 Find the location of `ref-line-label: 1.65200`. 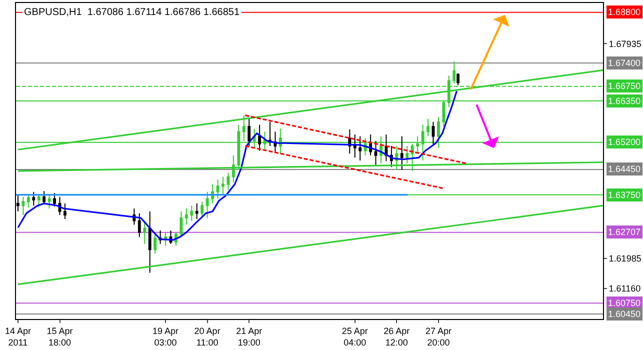

ref-line-label: 1.65200 is located at coordinates (624, 142).